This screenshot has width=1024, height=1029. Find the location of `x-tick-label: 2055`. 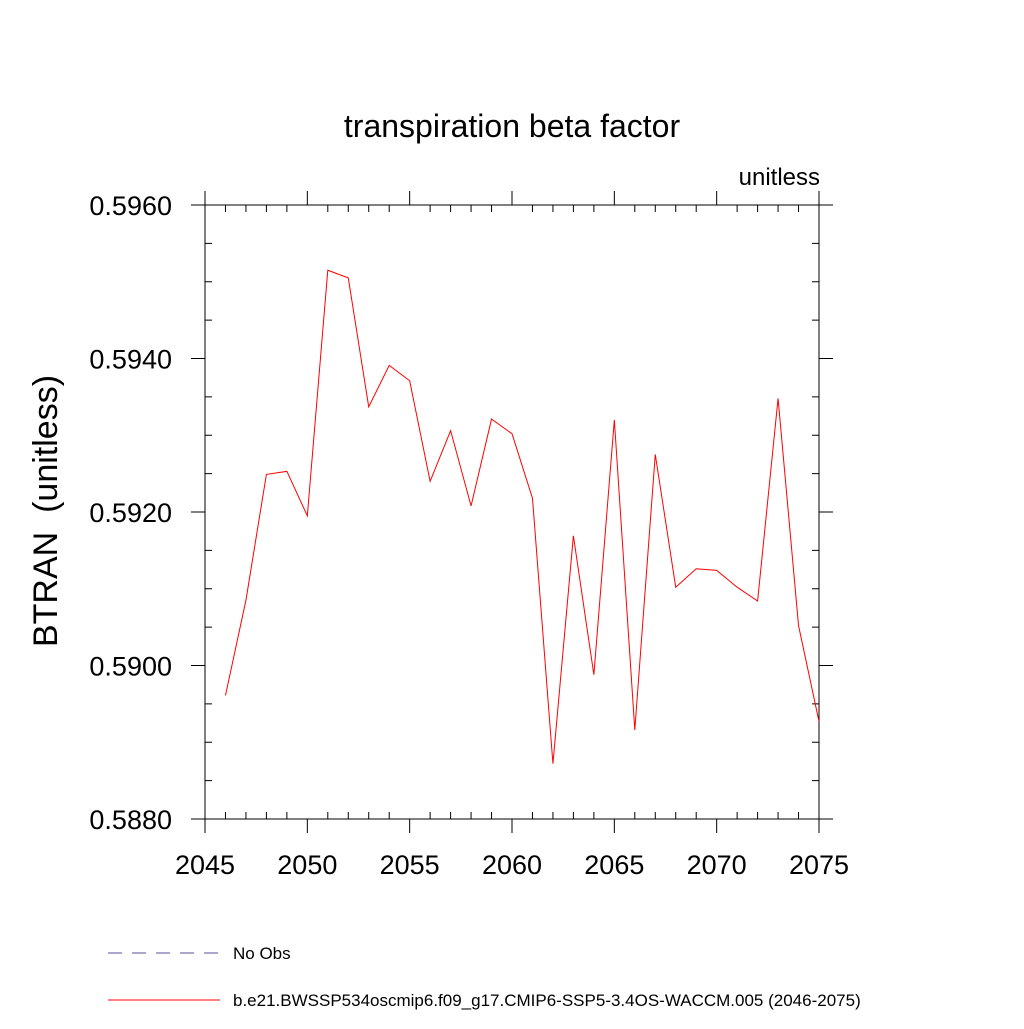

x-tick-label: 2055 is located at coordinates (410, 865).